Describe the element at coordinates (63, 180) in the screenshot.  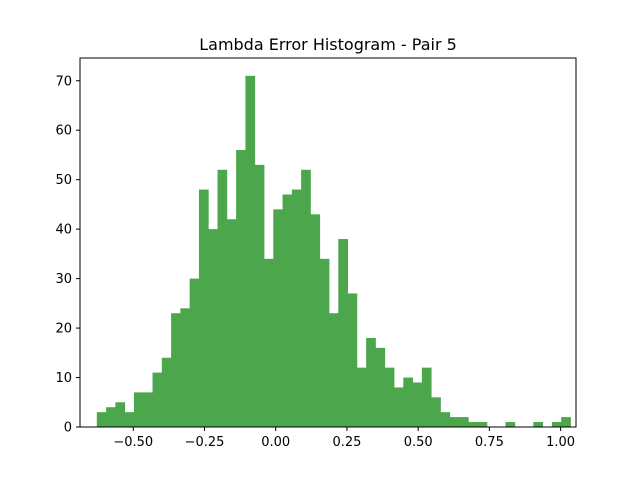
I see `y-tick-label: 50` at that location.